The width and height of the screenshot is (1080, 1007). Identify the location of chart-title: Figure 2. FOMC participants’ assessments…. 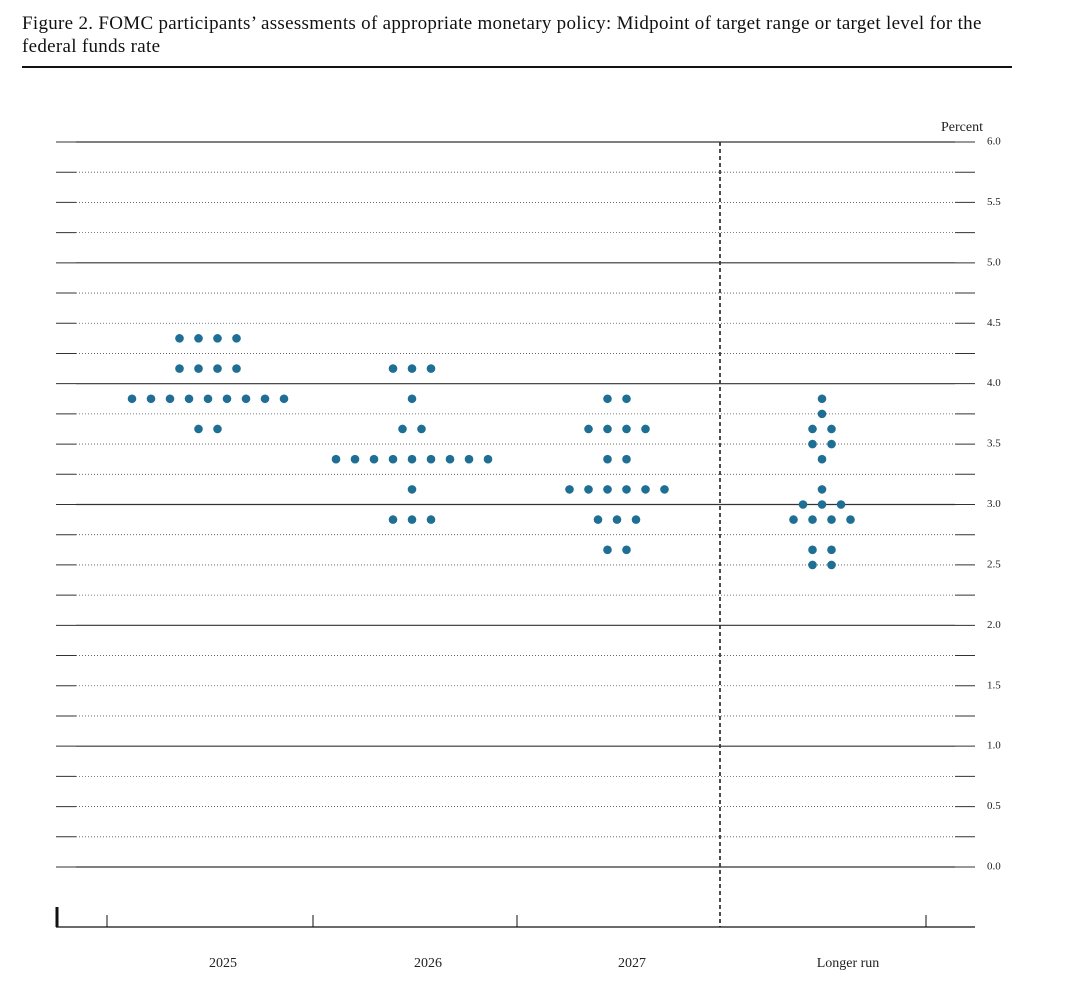
(502, 35).